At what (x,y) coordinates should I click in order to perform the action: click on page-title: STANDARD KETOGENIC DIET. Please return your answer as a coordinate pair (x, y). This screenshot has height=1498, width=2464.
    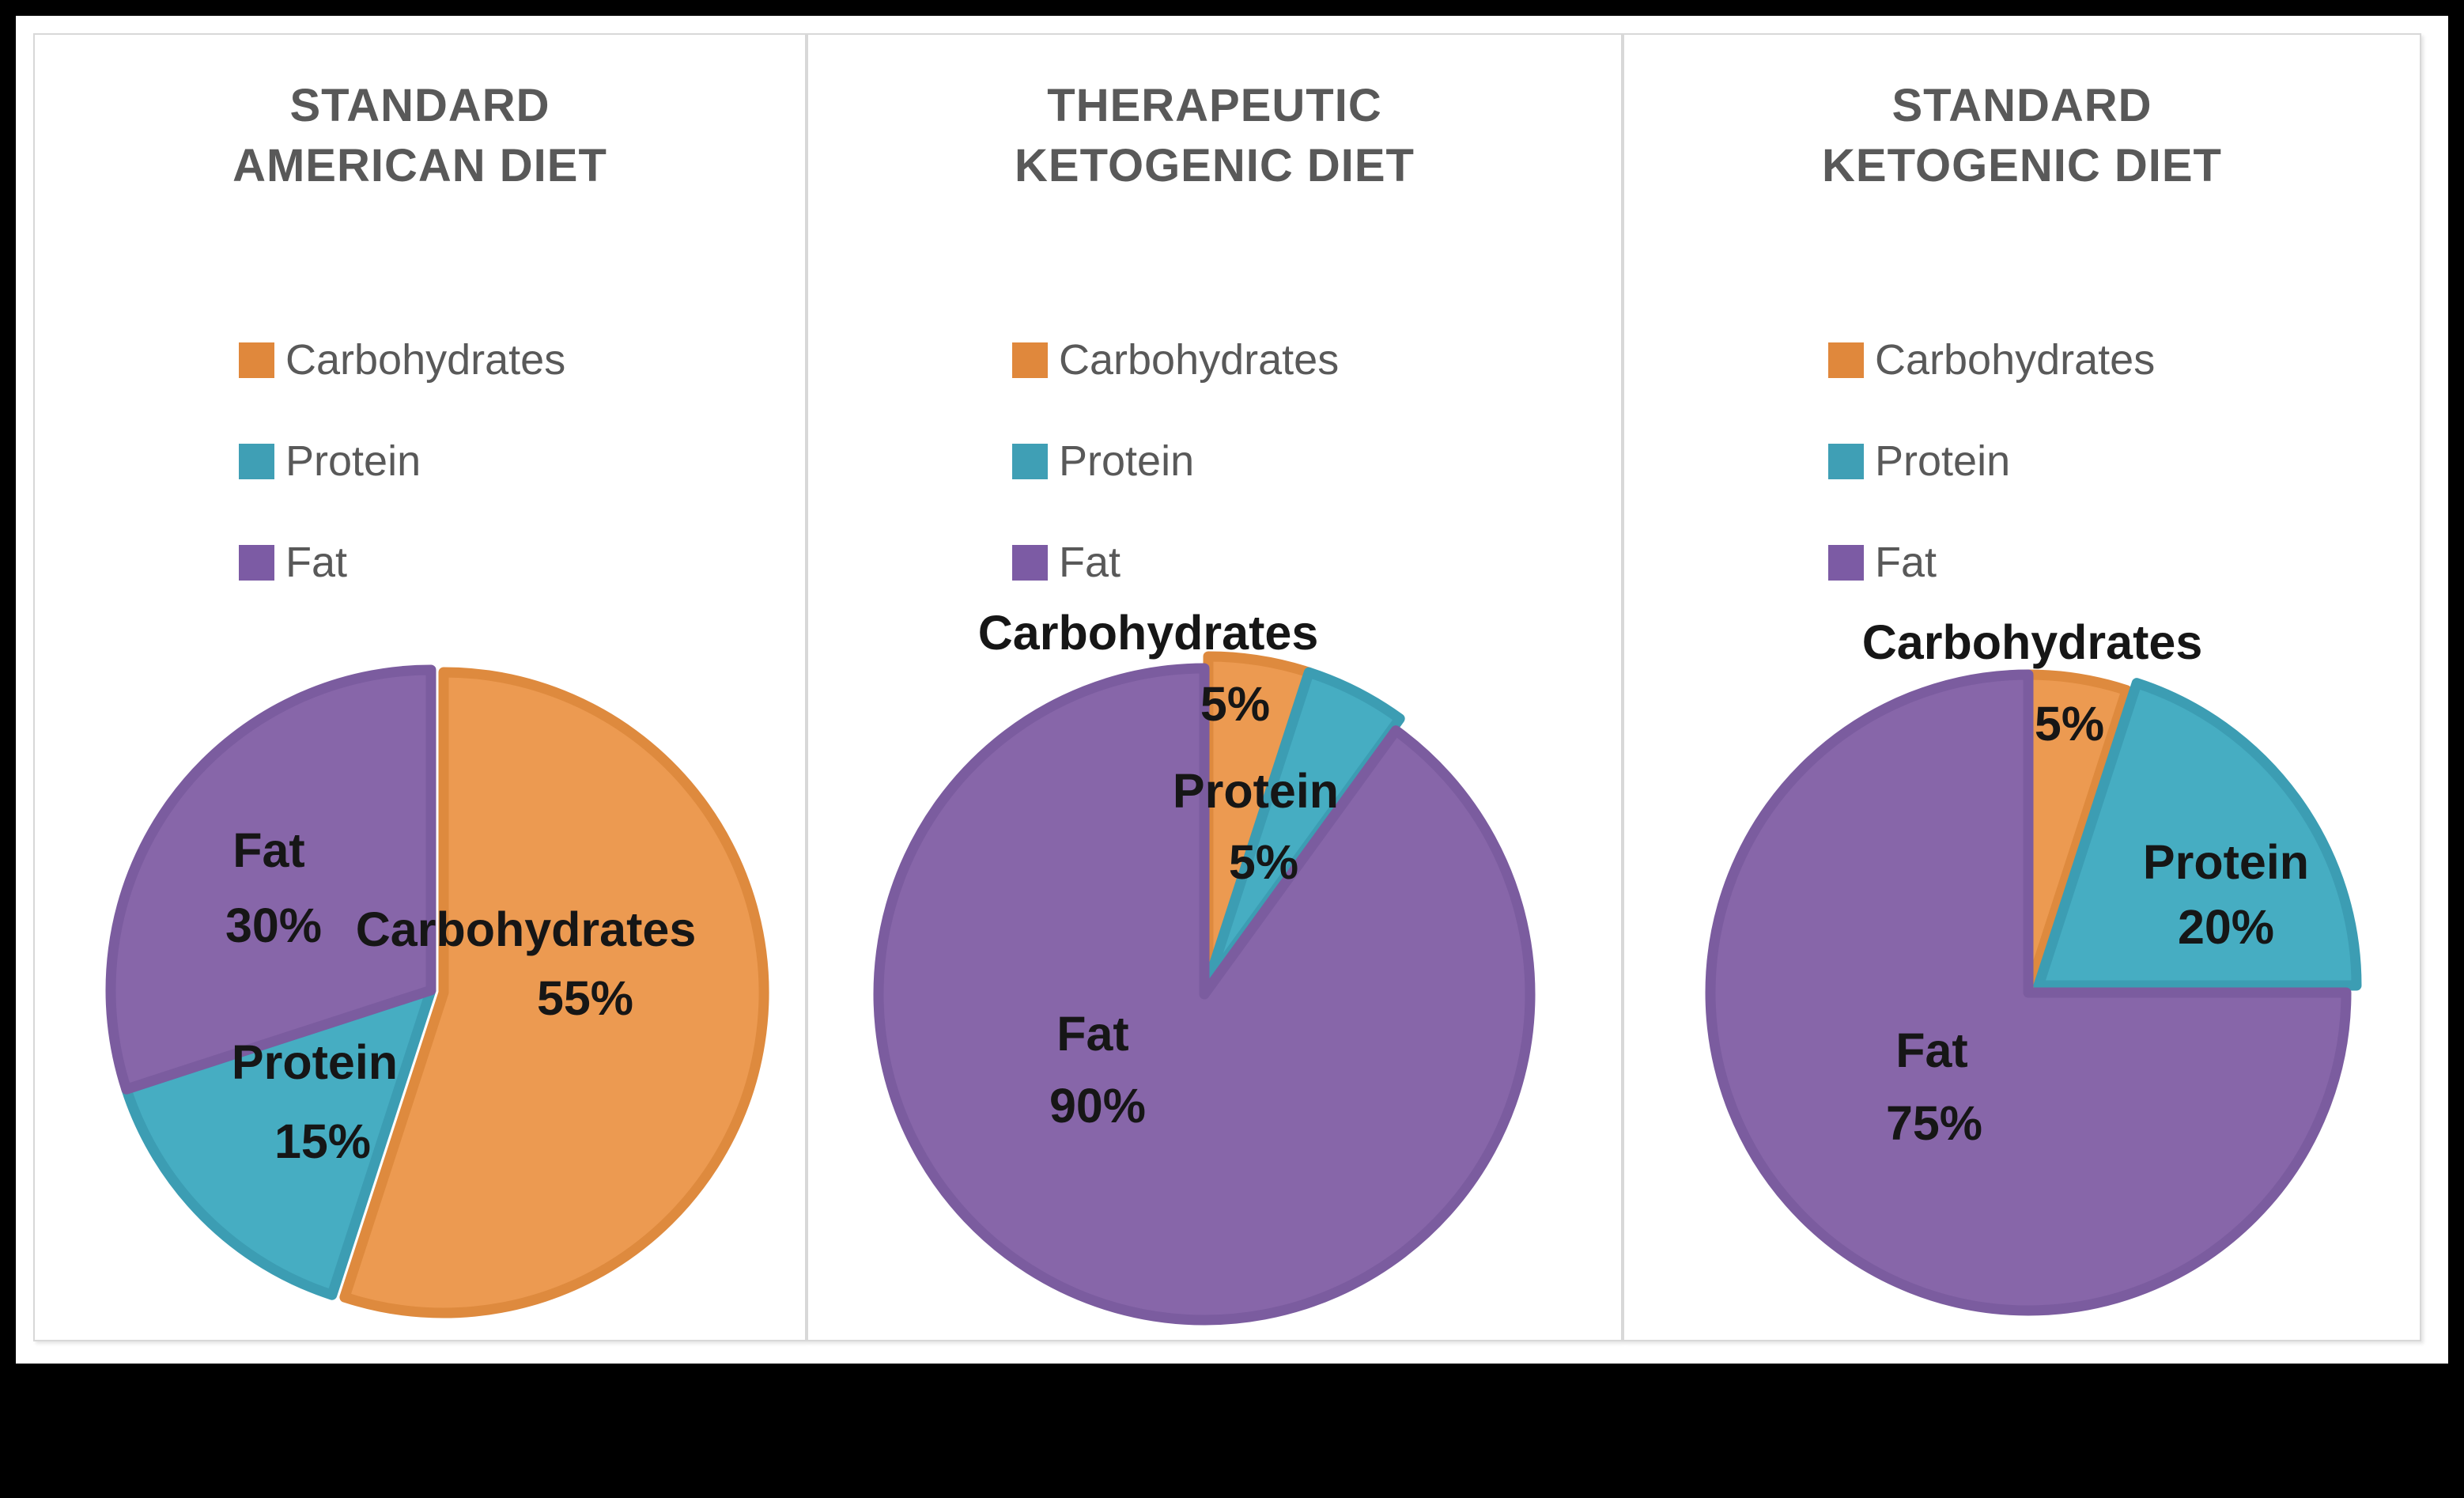
    Looking at the image, I should click on (2022, 136).